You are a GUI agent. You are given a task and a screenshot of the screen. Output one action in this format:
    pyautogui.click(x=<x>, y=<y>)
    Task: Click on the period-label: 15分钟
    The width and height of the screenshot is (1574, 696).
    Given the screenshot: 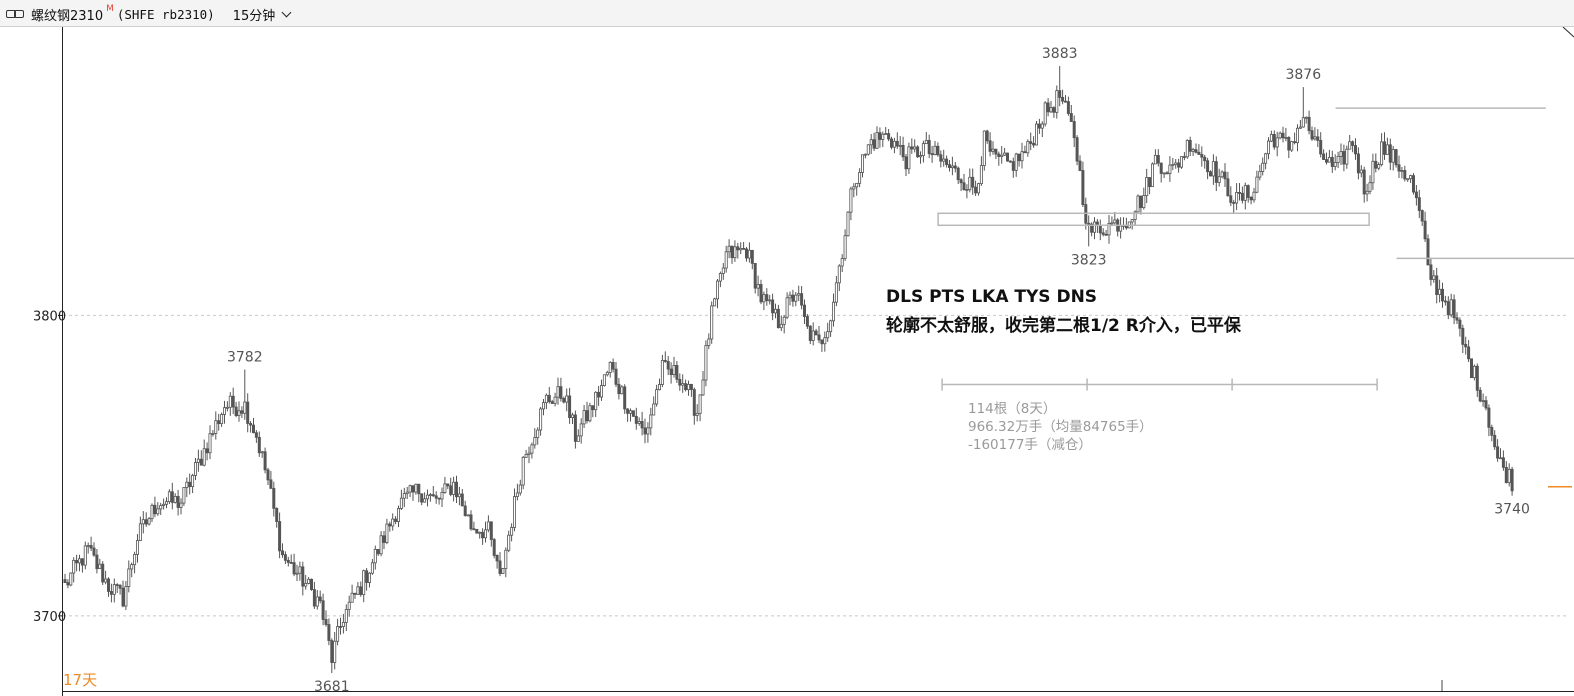 What is the action you would take?
    pyautogui.click(x=254, y=16)
    